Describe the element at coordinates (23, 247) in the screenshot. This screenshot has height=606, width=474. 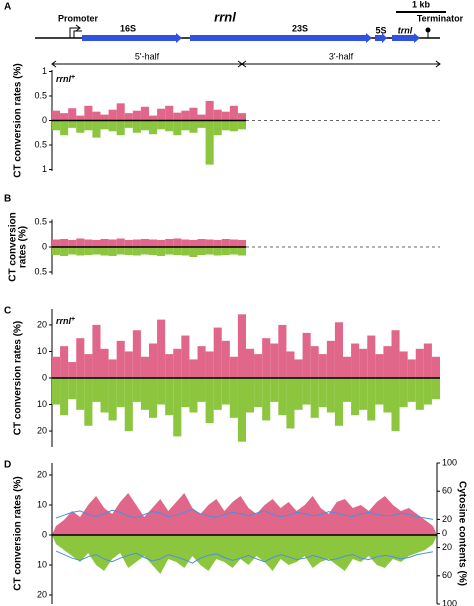
I see `y-axis-label: rates (%)` at that location.